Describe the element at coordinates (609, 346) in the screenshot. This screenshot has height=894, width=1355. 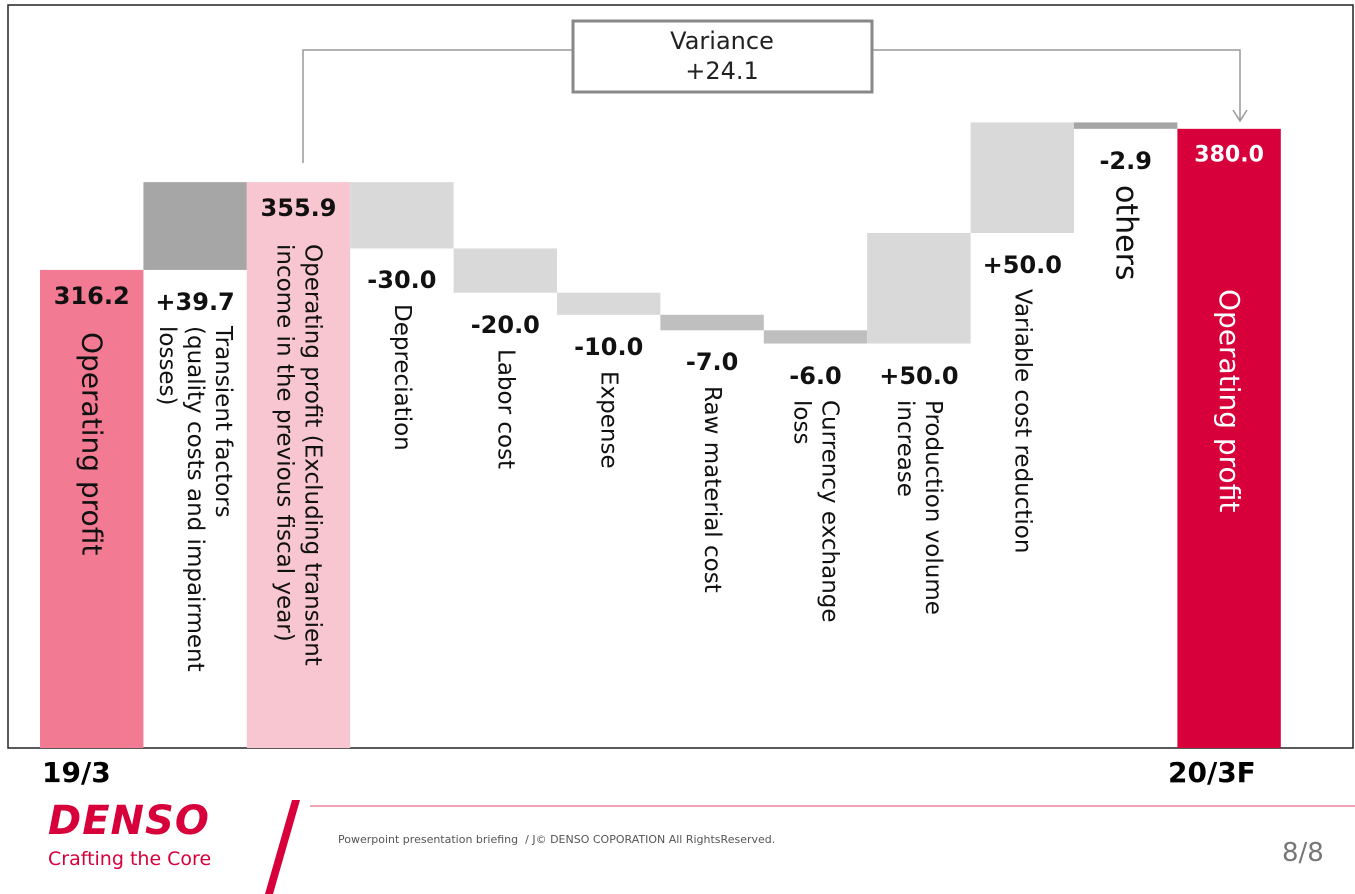
I see `value-label: -10.0` at that location.